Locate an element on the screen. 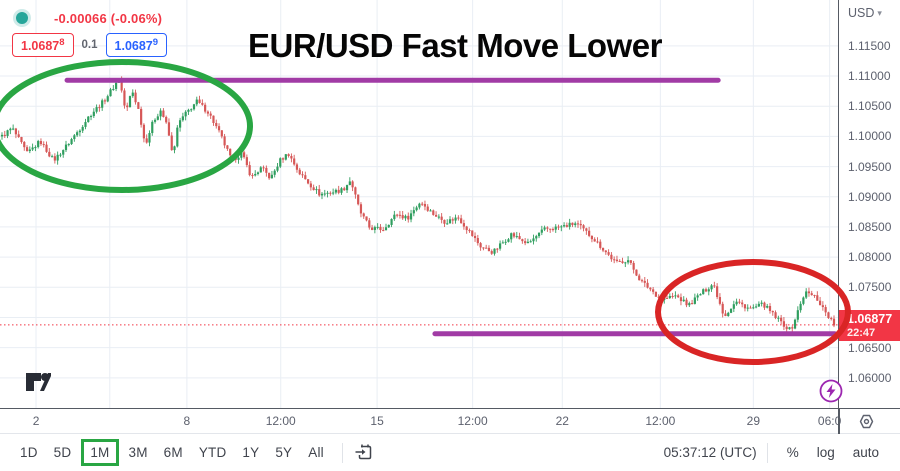 The image size is (900, 471). range-button-5d: 5D is located at coordinates (62, 452).